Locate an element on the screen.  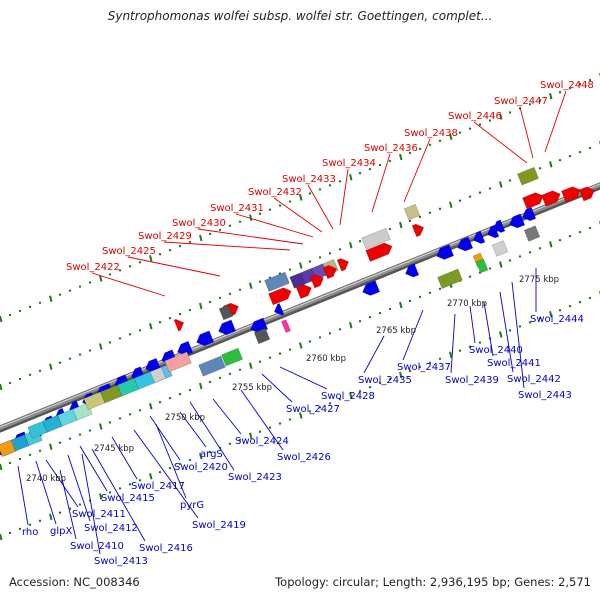
gene-label-swol-2432: Swol_2432 is located at coordinates (275, 192).